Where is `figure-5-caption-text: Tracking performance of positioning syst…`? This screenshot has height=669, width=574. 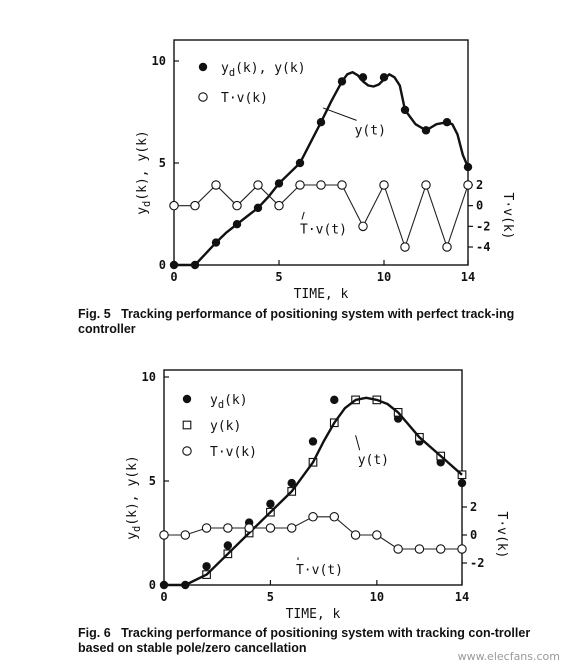 figure-5-caption-text: Tracking performance of positioning syst… is located at coordinates (296, 321).